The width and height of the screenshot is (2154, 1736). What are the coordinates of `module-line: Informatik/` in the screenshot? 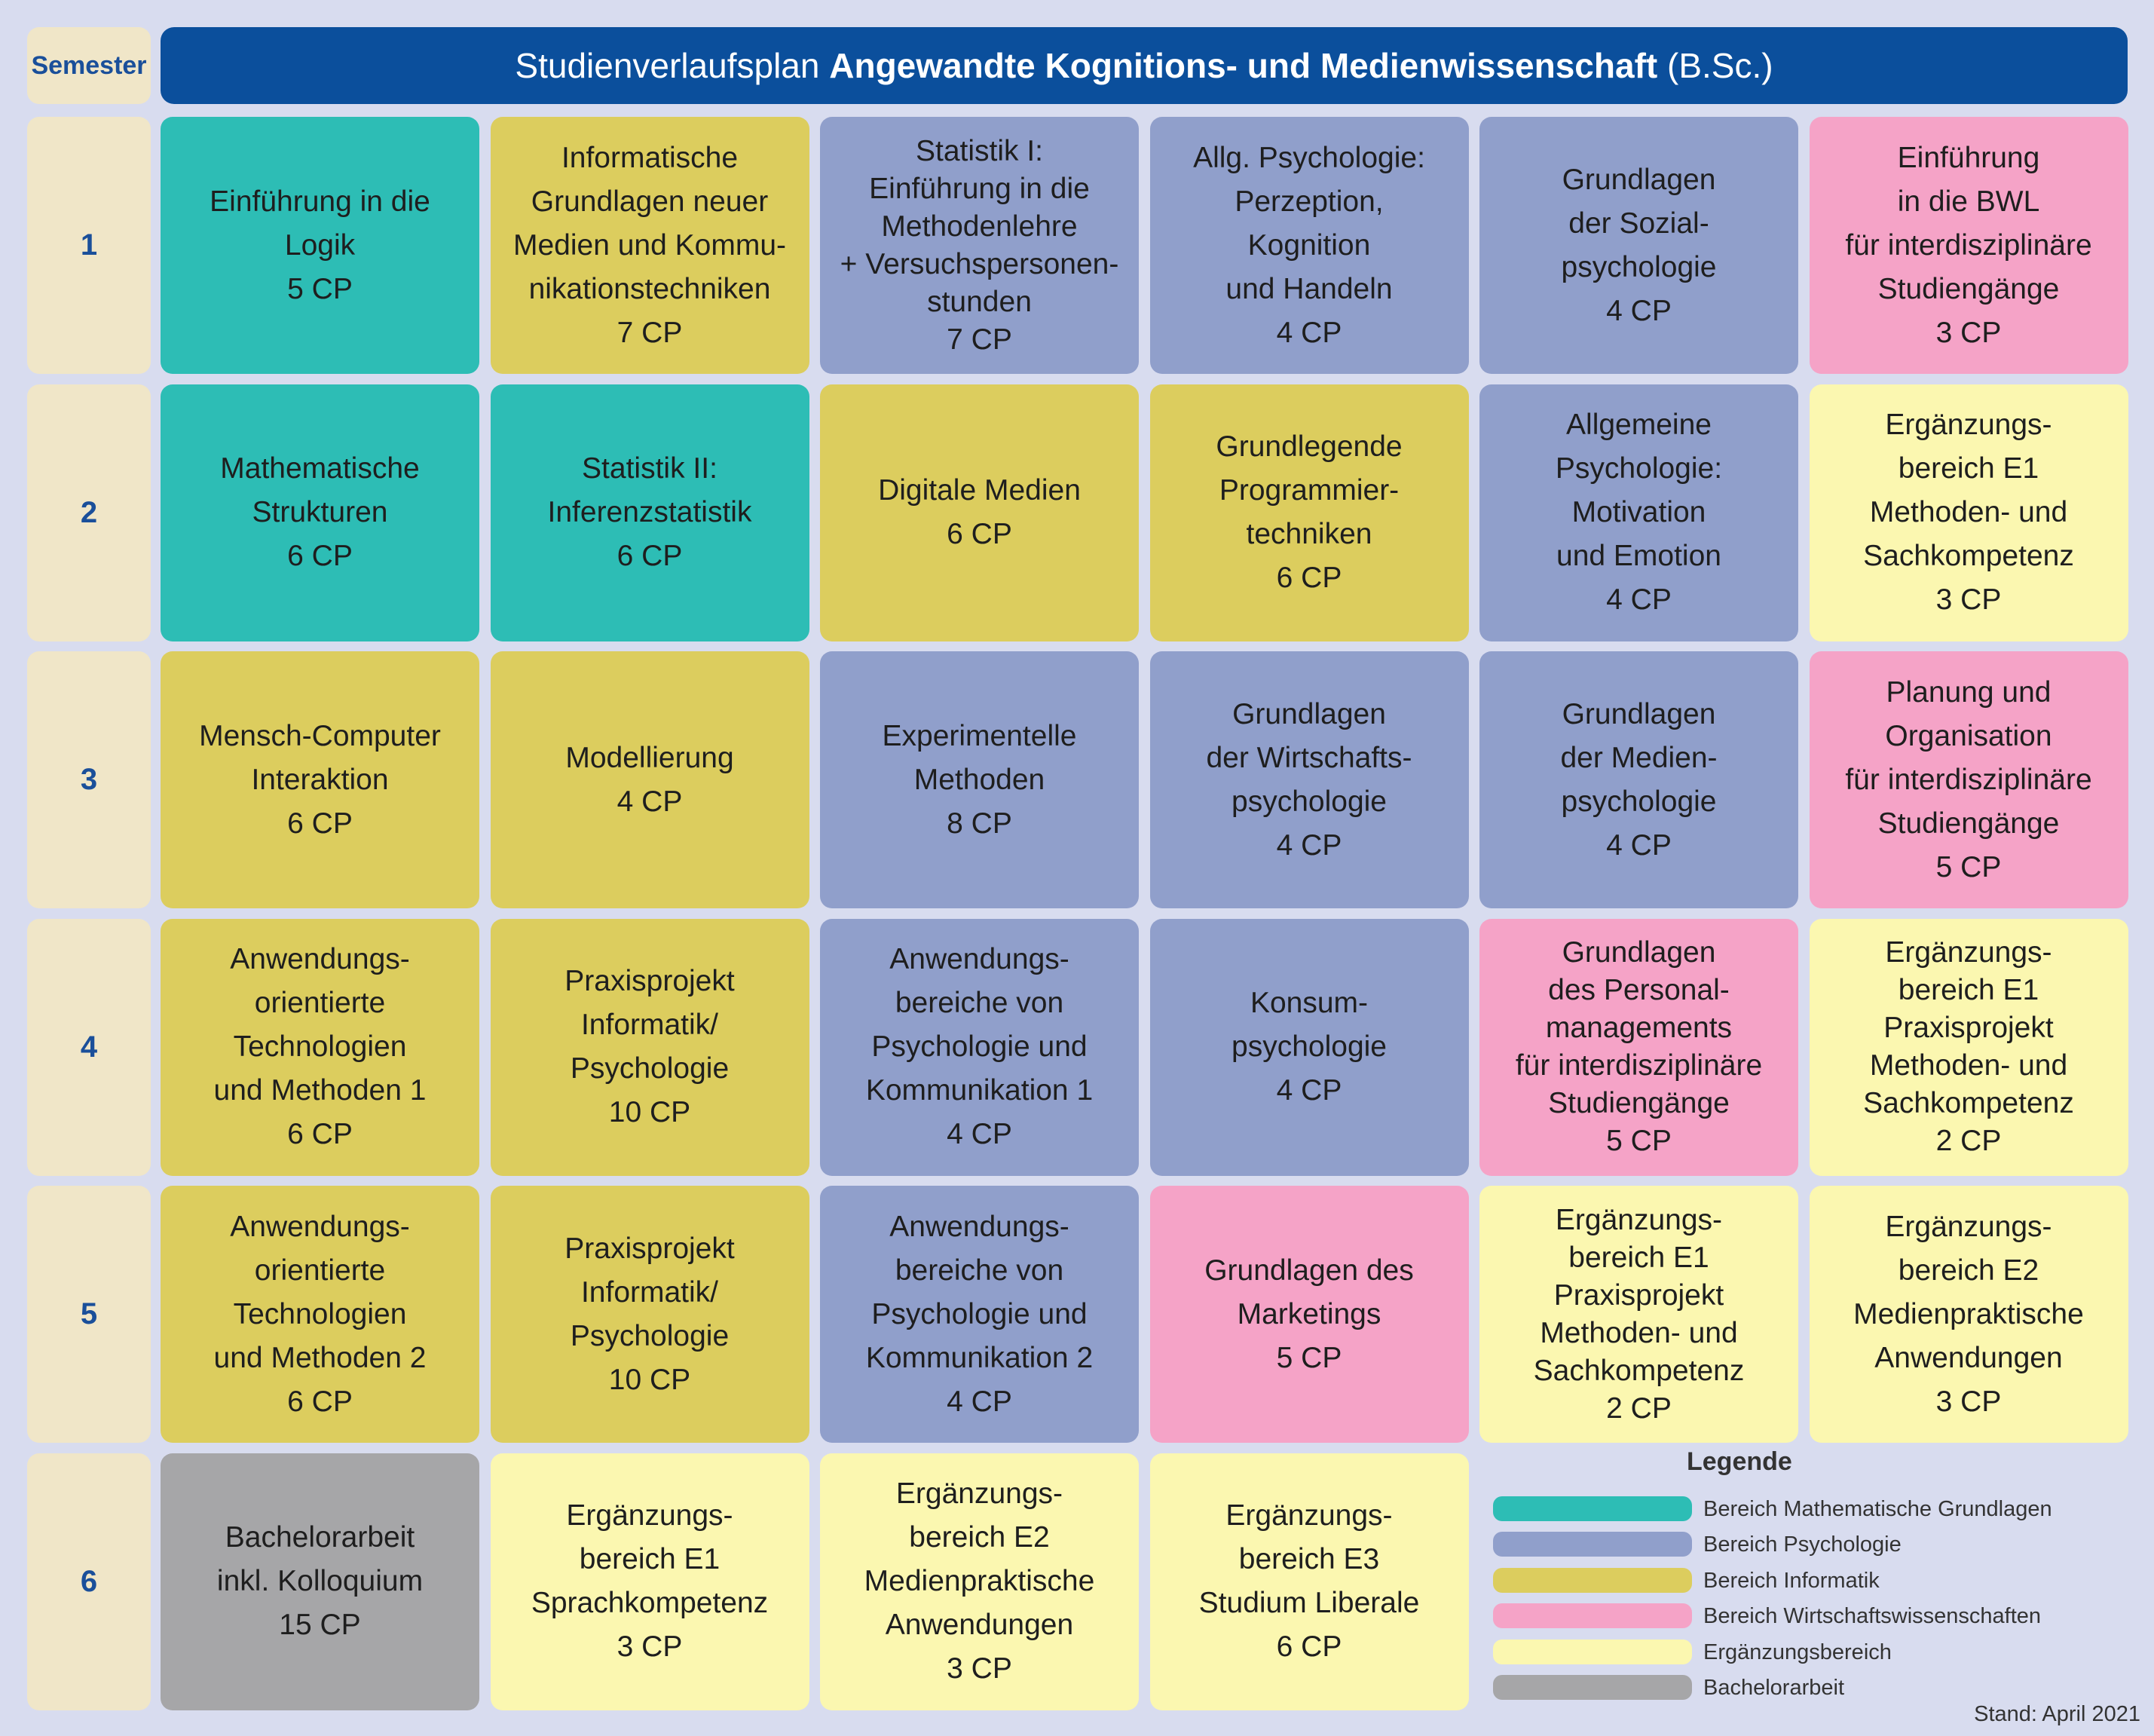 It's located at (649, 1025).